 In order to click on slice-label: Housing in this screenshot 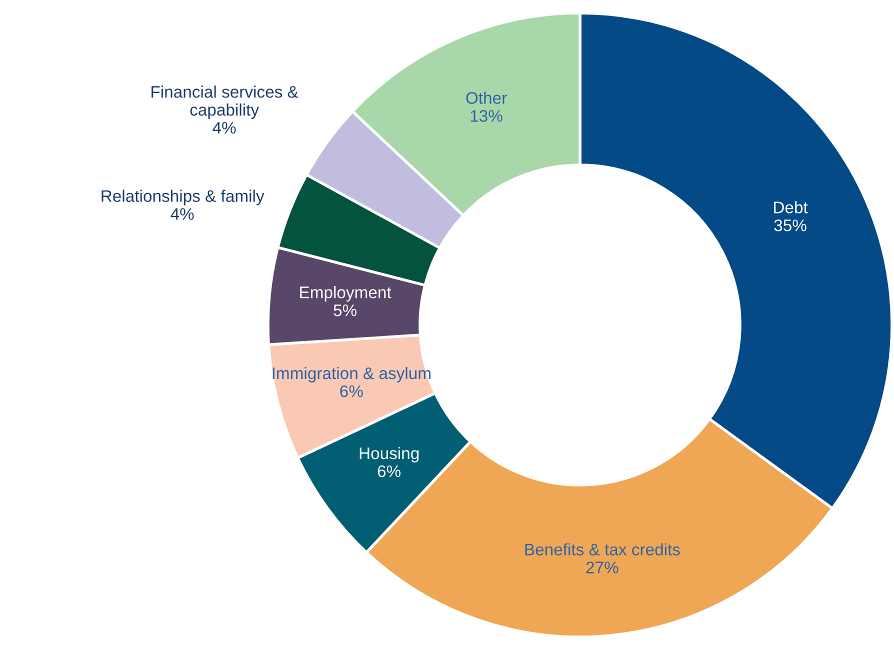, I will do `click(389, 454)`.